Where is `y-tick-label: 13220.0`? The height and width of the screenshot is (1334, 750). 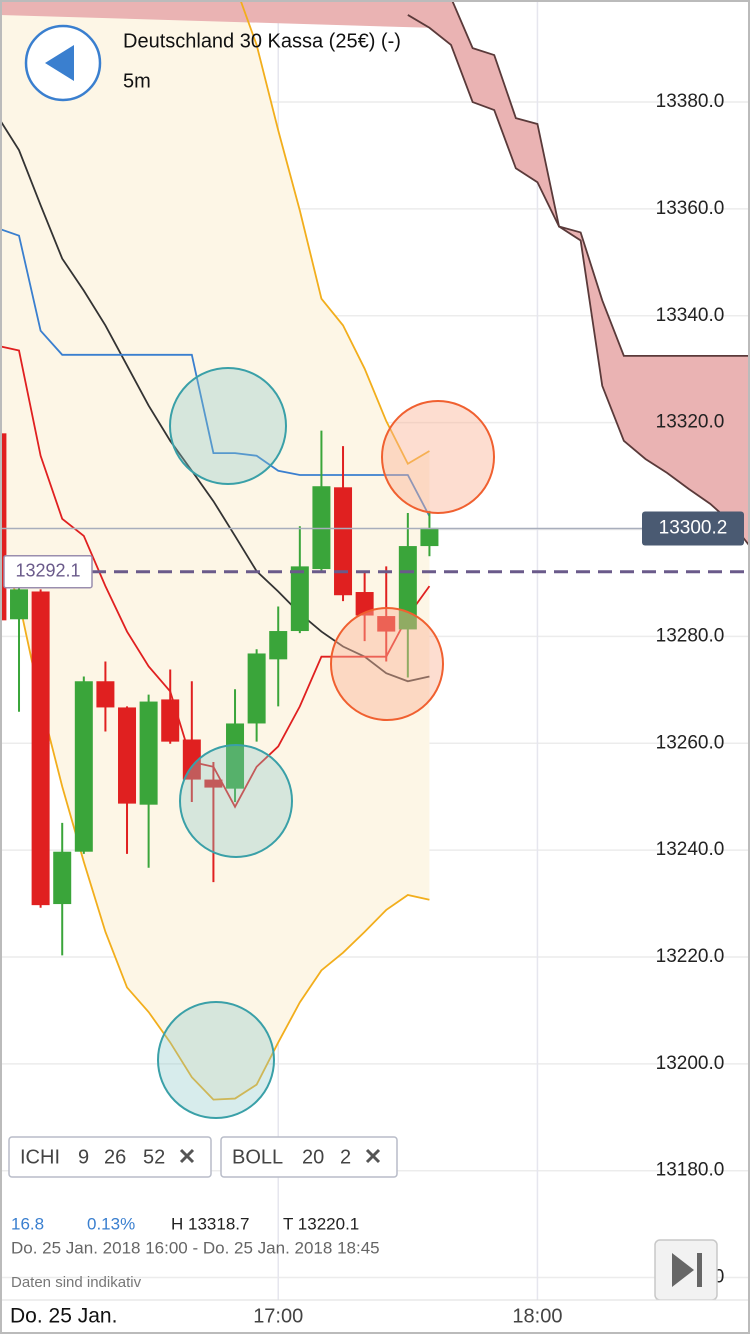
y-tick-label: 13220.0 is located at coordinates (690, 956).